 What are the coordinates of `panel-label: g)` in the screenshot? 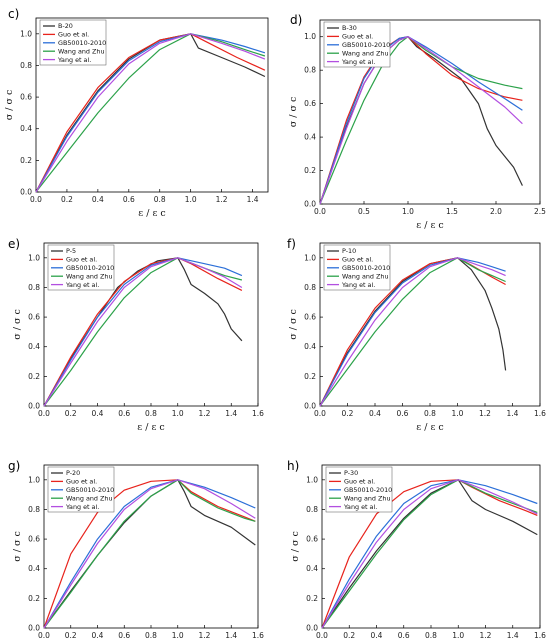 It's located at (14, 466).